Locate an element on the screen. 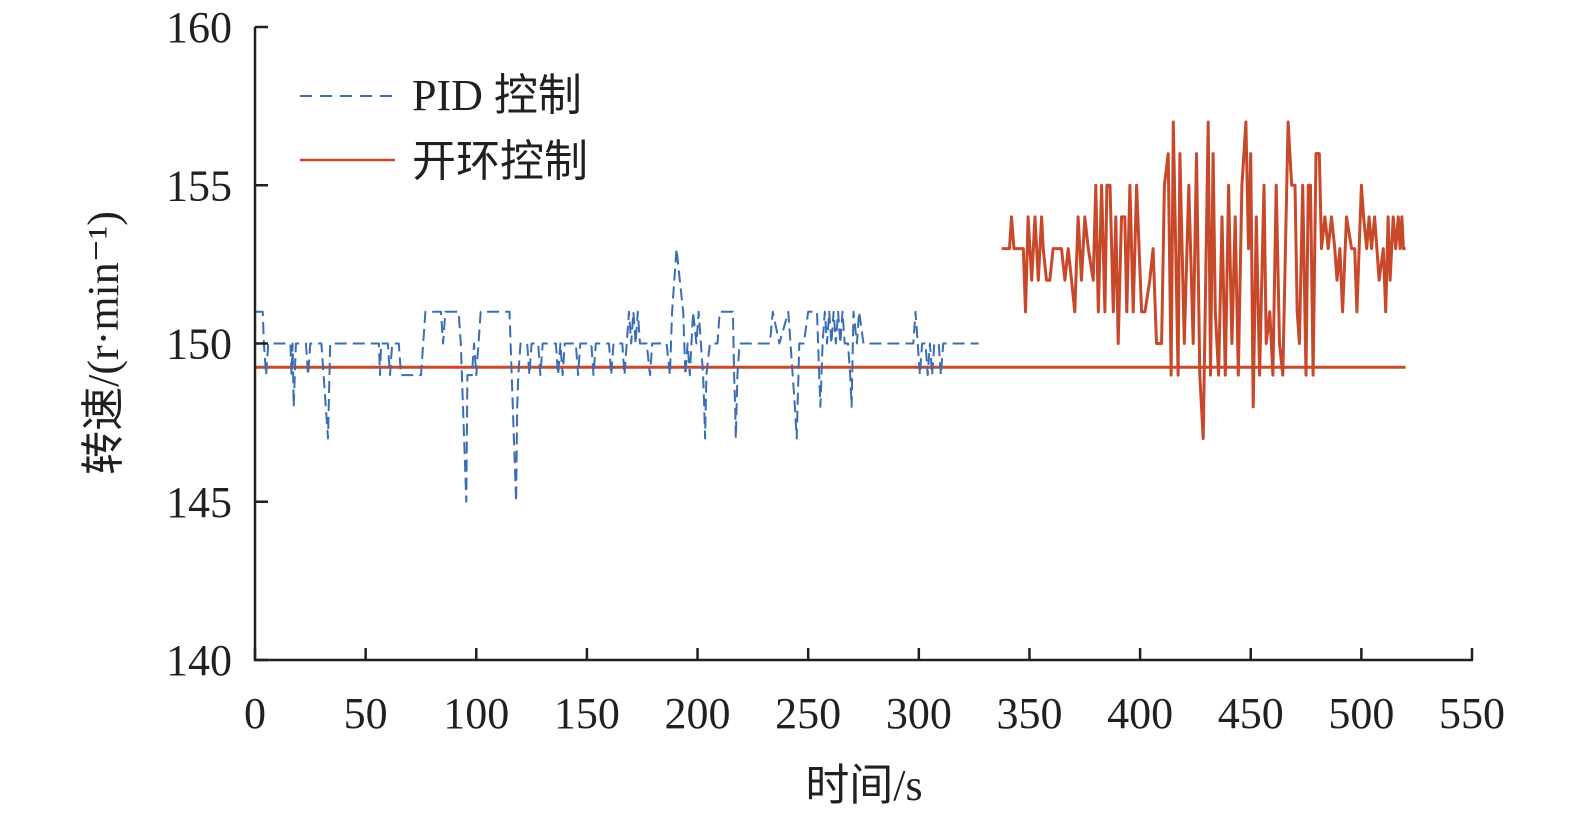  x-tick-label: 300 is located at coordinates (919, 713).